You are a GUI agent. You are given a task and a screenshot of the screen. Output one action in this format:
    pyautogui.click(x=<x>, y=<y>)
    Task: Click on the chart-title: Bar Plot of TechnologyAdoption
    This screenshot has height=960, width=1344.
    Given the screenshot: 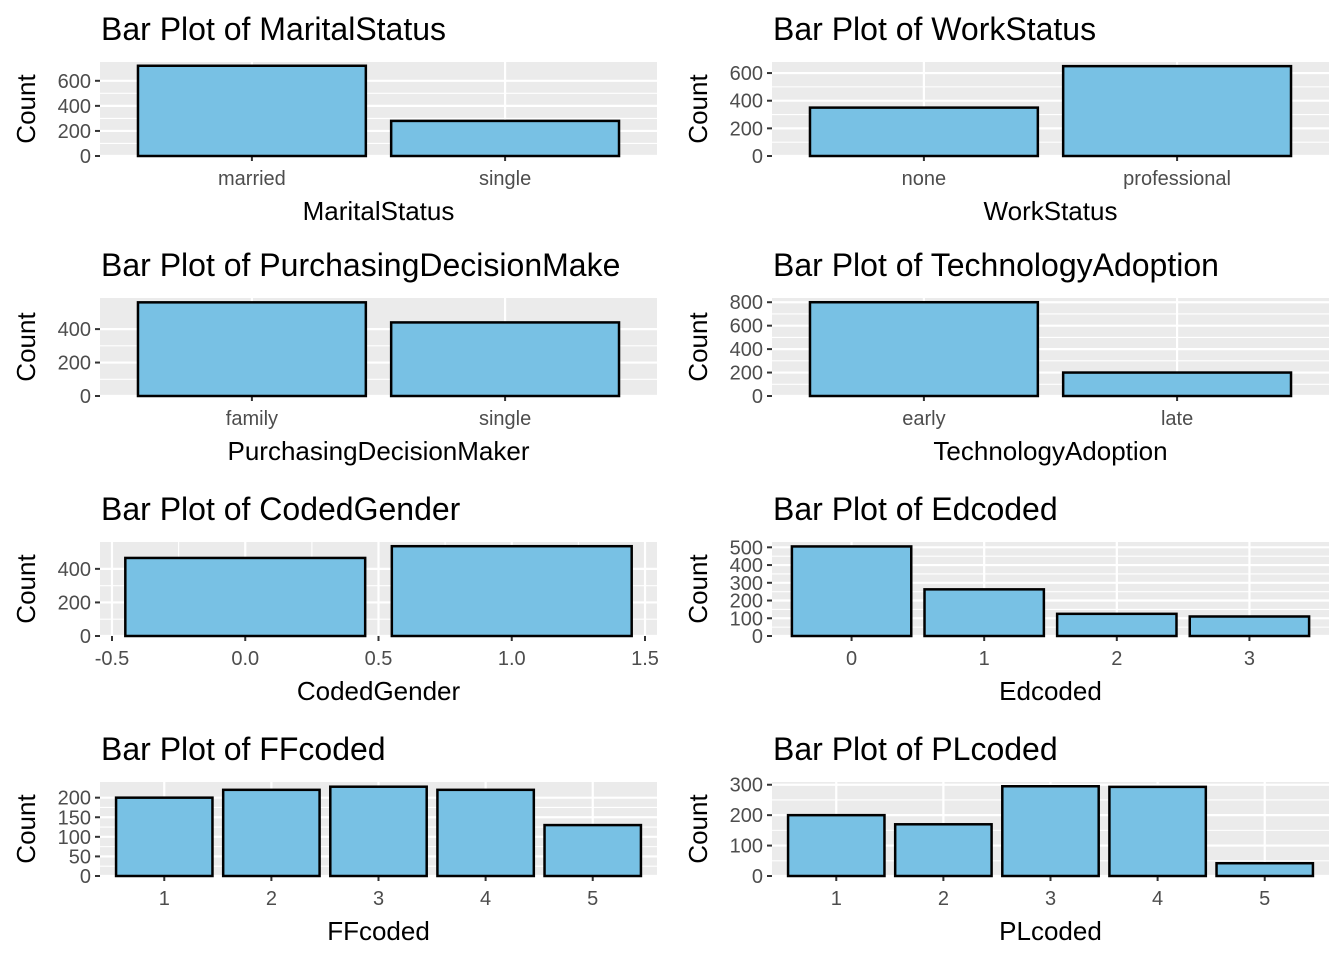 What is the action you would take?
    pyautogui.click(x=996, y=265)
    